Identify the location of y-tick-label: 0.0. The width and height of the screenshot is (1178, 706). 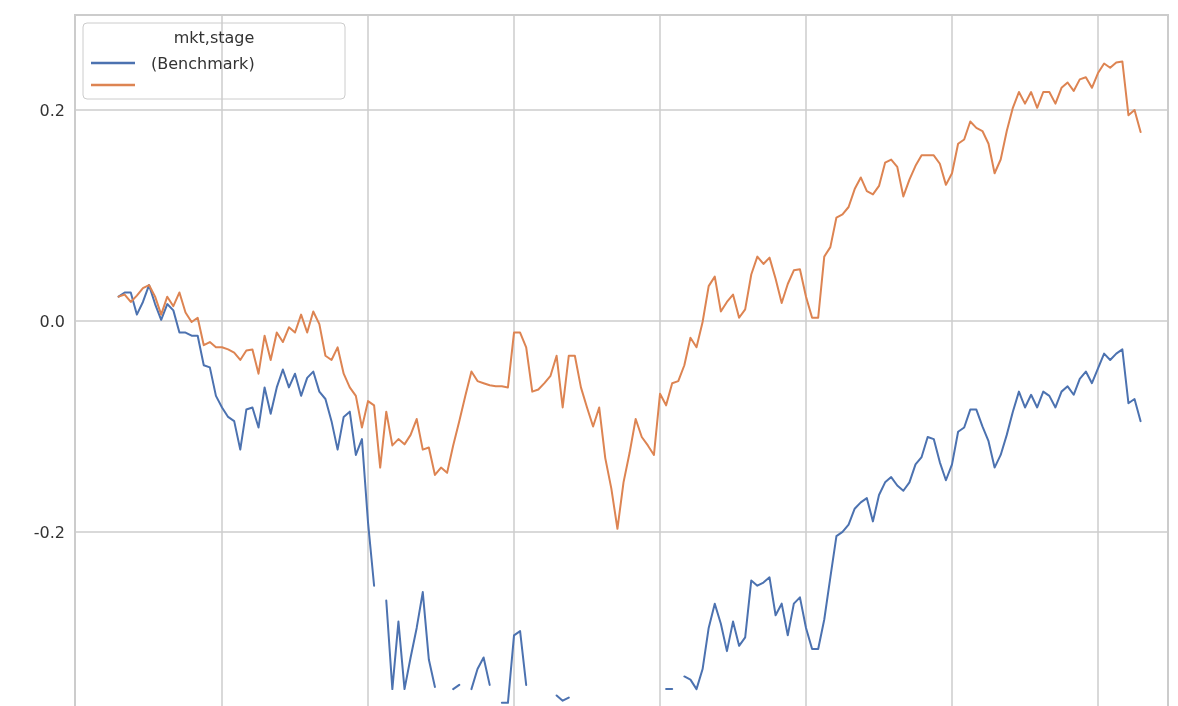
(52, 321).